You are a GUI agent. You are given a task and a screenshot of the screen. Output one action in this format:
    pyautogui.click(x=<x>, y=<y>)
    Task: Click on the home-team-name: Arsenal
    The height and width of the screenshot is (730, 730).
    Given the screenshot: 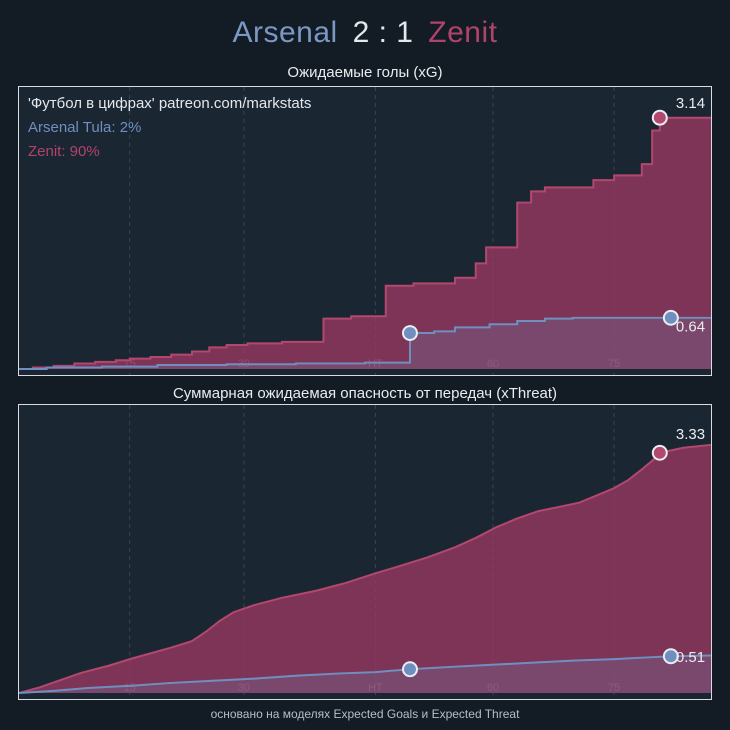 What is the action you would take?
    pyautogui.click(x=285, y=32)
    